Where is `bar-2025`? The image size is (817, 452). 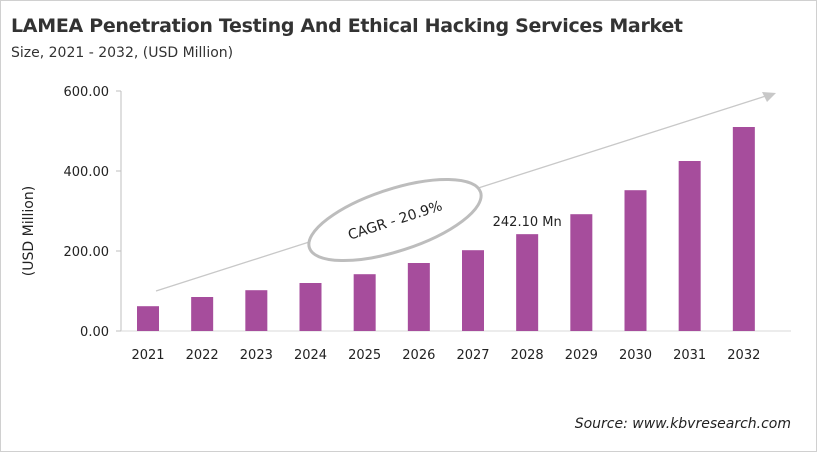 bar-2025 is located at coordinates (364, 302).